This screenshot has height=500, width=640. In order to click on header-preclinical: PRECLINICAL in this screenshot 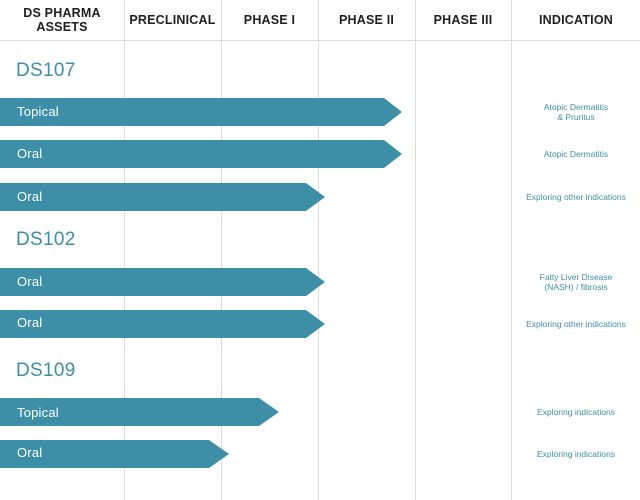, I will do `click(172, 20)`.